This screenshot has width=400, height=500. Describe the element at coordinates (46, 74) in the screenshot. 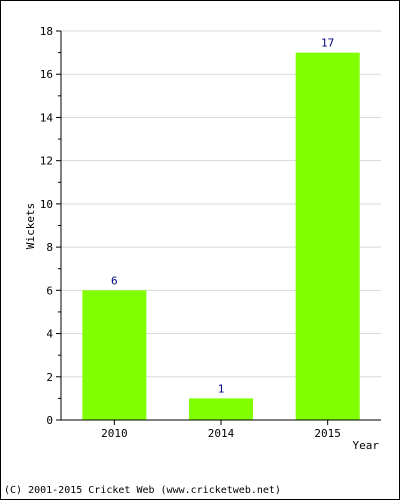

I see `y-tick-label: 16` at that location.